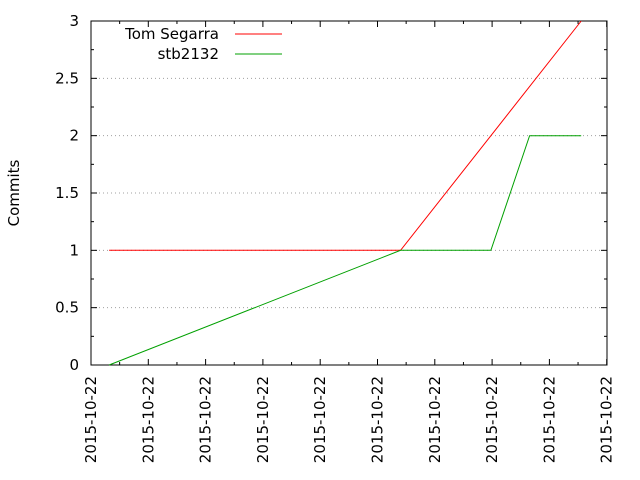 The height and width of the screenshot is (480, 640). I want to click on y-tick-label: 0, so click(74, 365).